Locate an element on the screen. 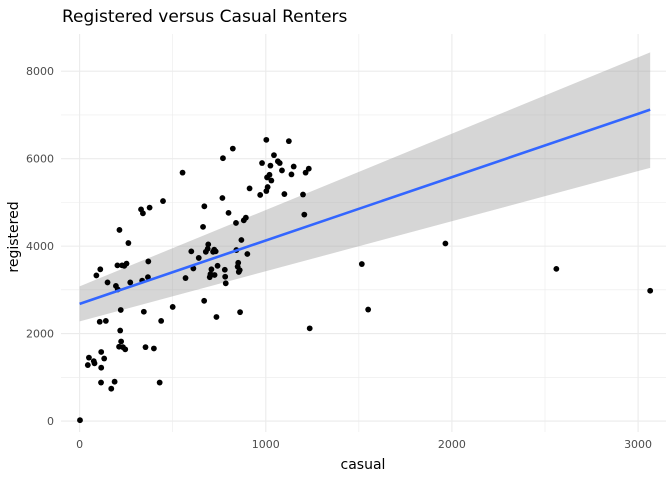 The height and width of the screenshot is (480, 672). y-tick-label: 2000 is located at coordinates (40, 334).